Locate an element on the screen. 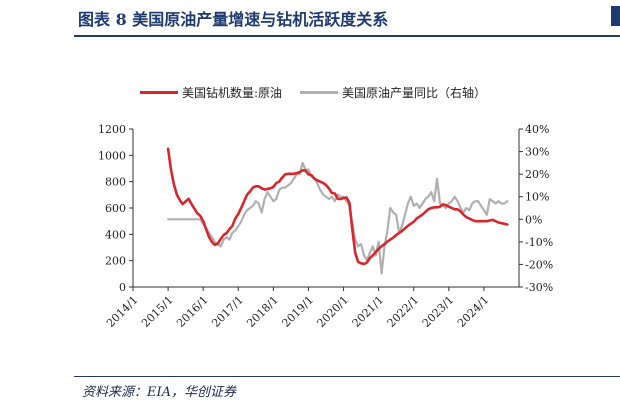  y-left-tick-label: 800 is located at coordinates (115, 182).